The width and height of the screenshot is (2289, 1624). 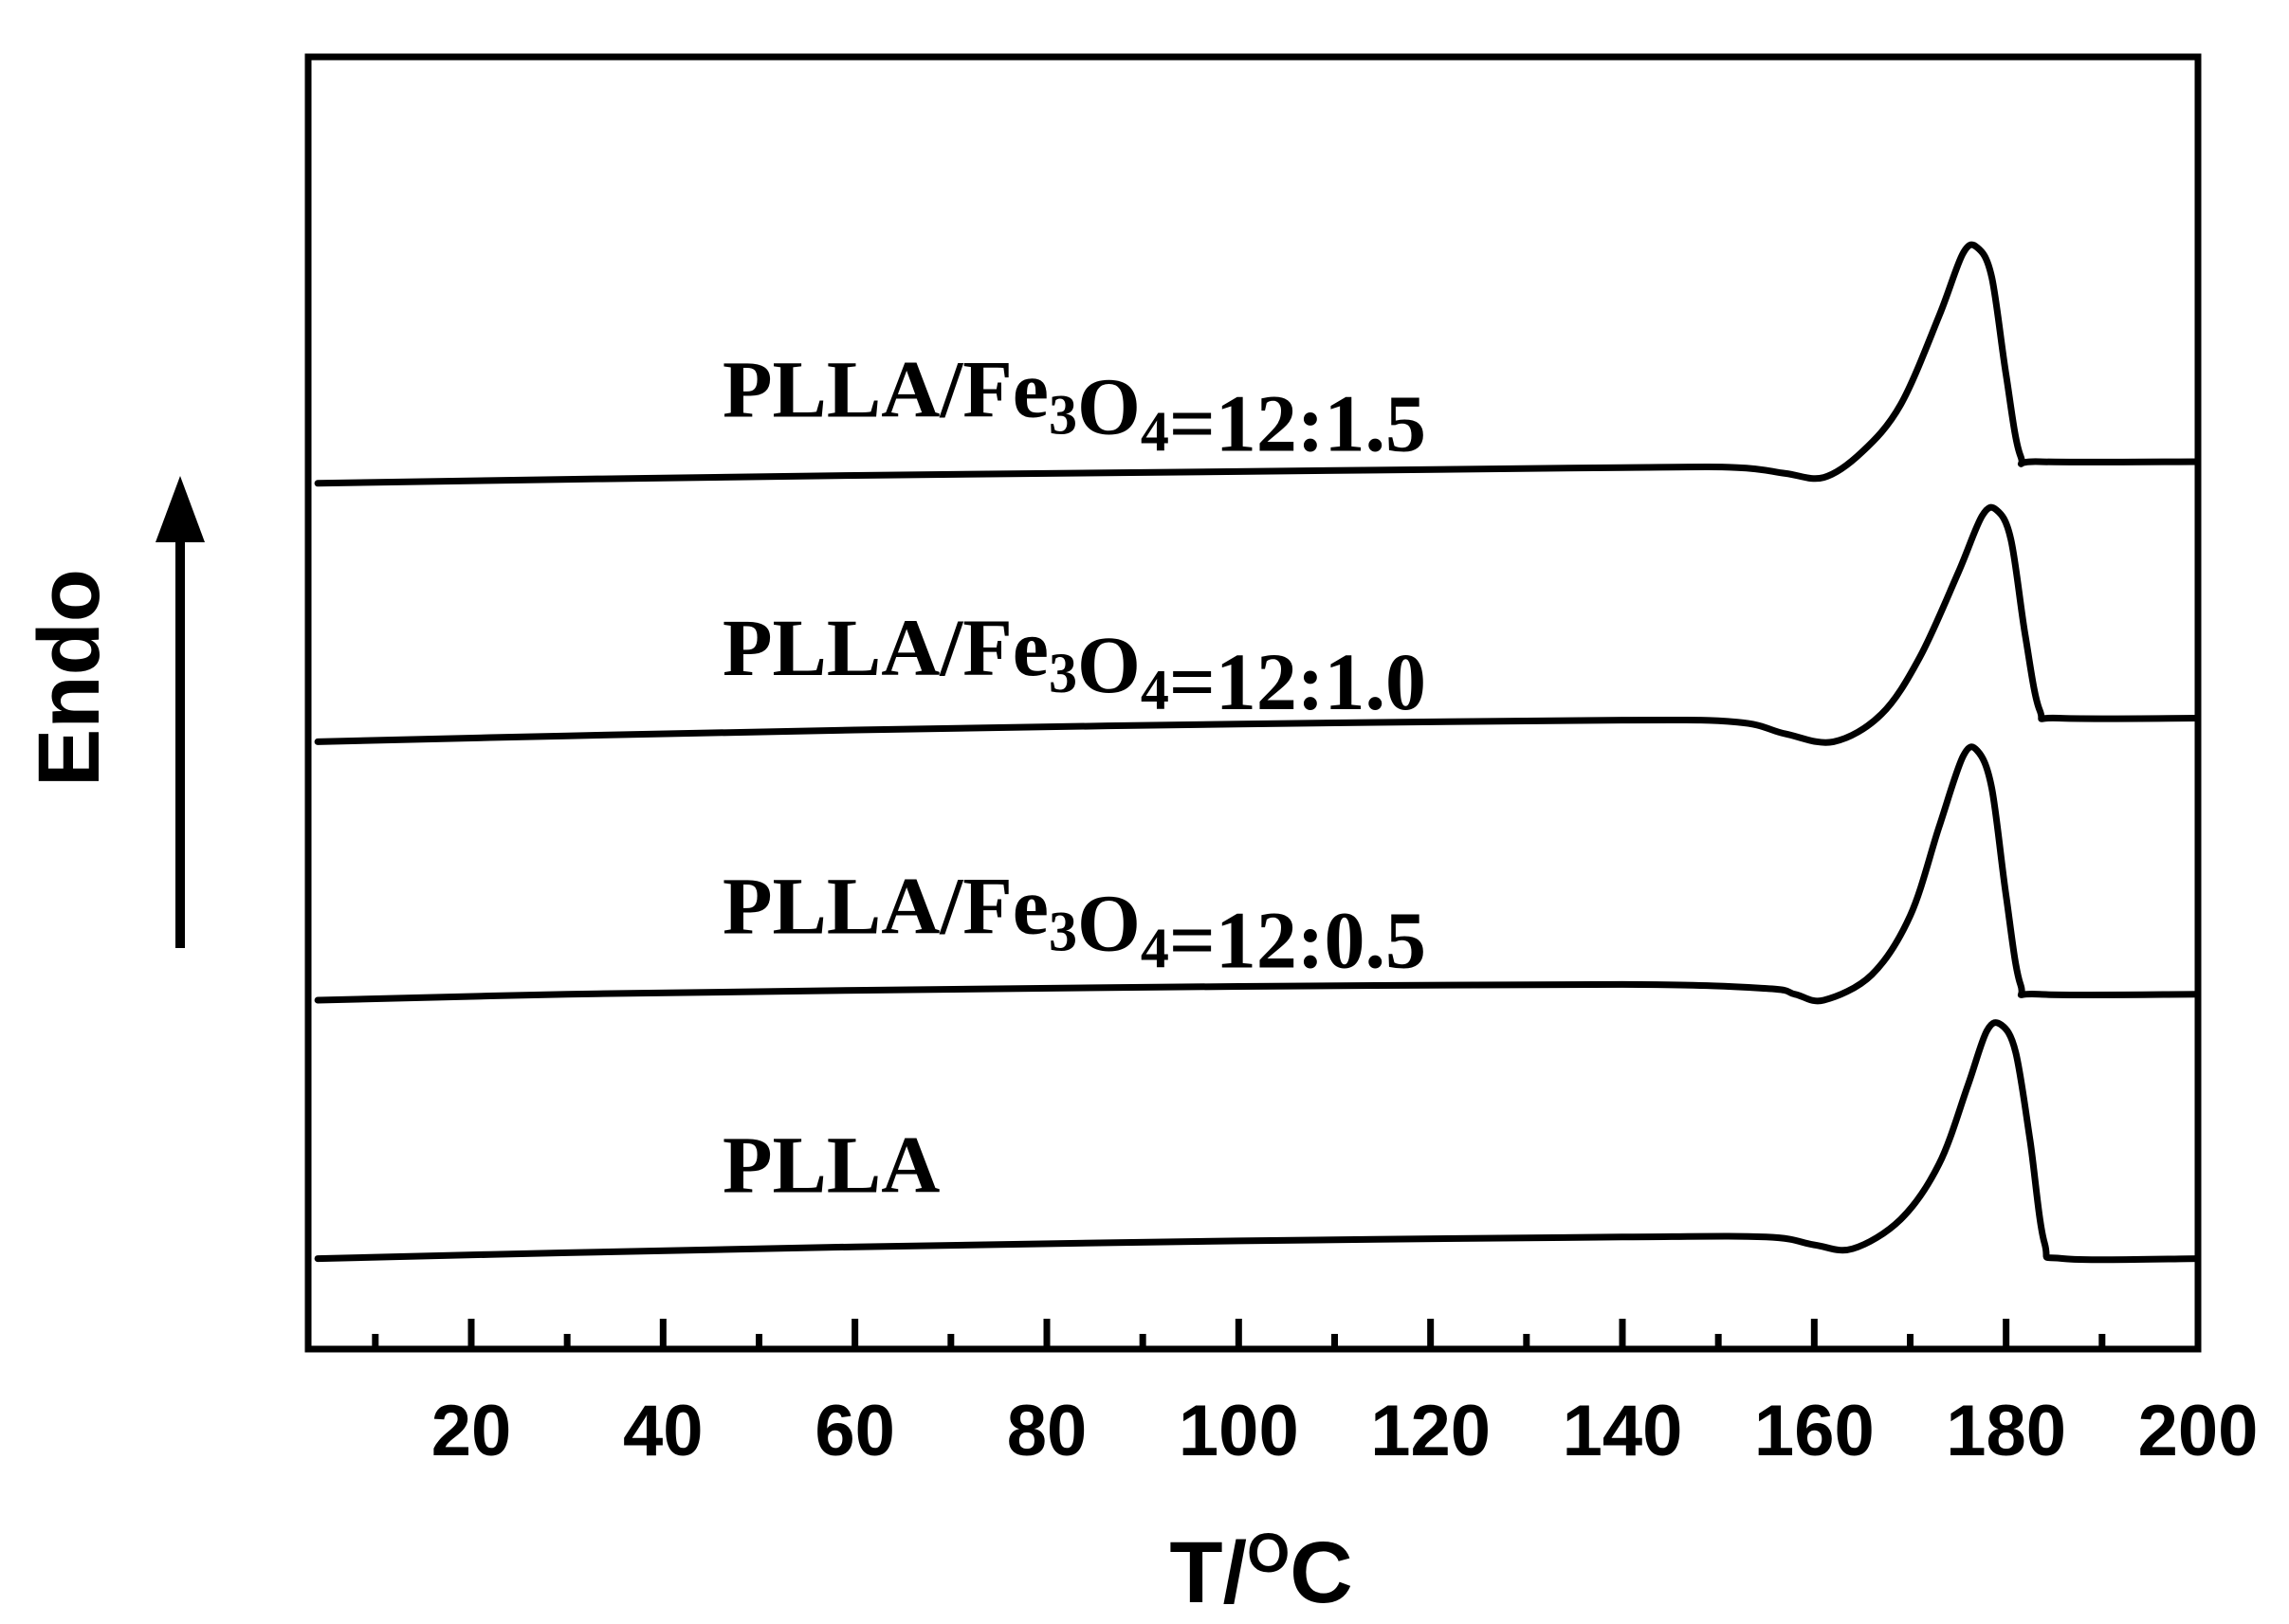 What do you see at coordinates (1075, 664) in the screenshot?
I see `series-label-2: PLLA/Fe3O4=12:1.0` at bounding box center [1075, 664].